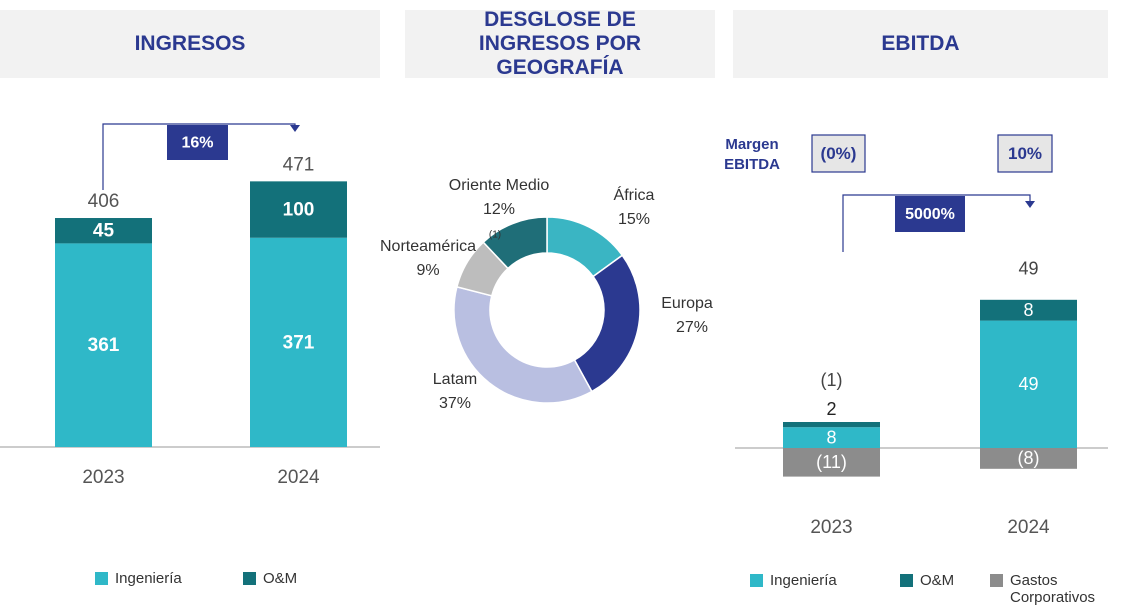  I want to click on growth-label: 16%, so click(197, 143).